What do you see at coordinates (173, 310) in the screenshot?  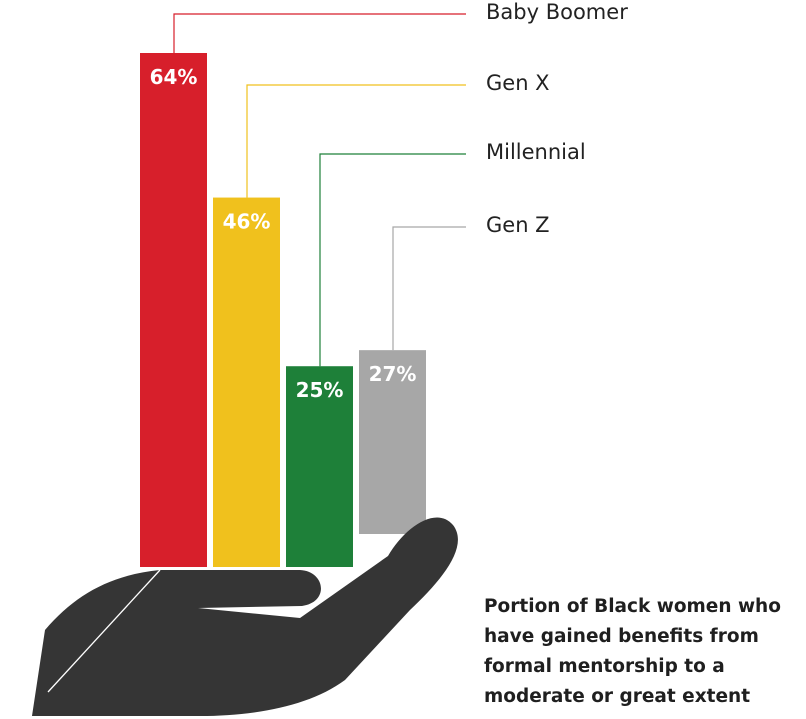 I see `bar-baby-boomer` at bounding box center [173, 310].